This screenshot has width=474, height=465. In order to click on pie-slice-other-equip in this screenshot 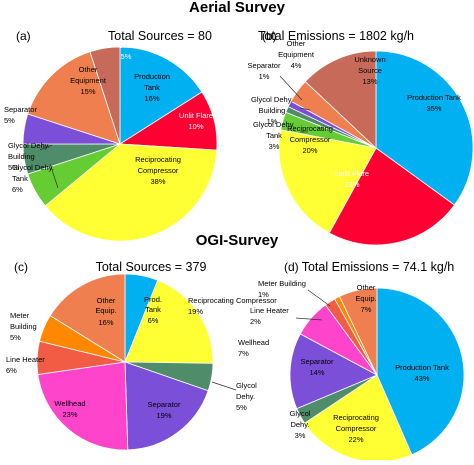, I will do `click(87, 318)`.